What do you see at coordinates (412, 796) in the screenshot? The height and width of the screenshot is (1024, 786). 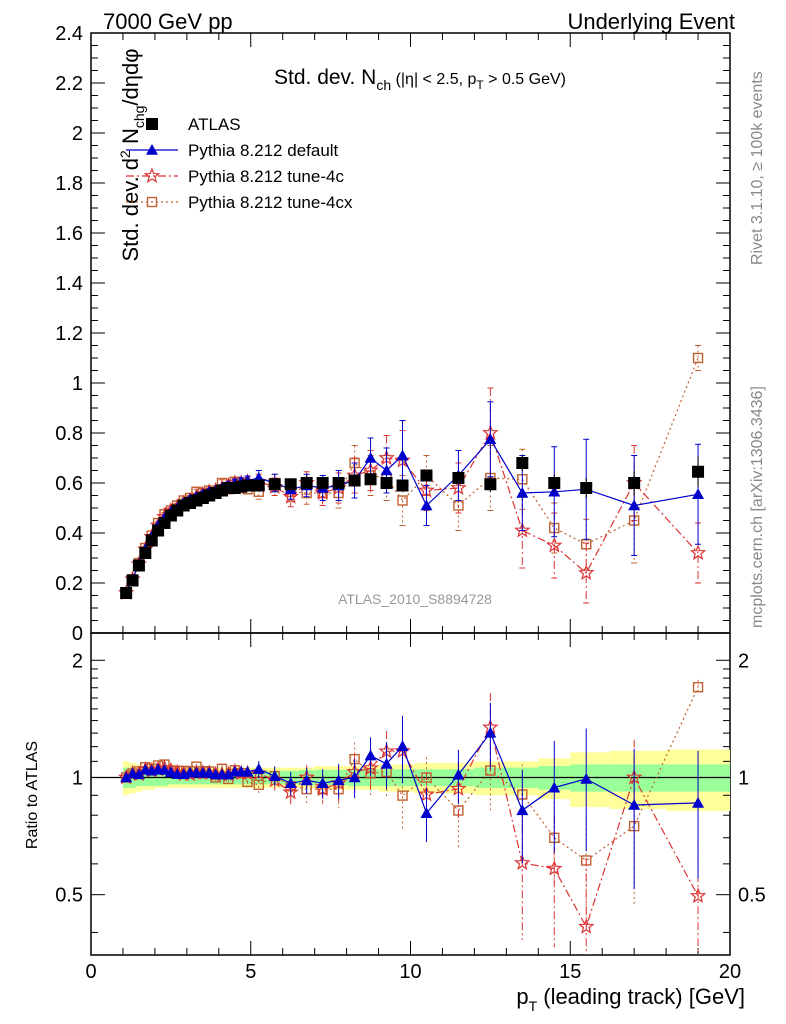 I see `ratio-series-default` at bounding box center [412, 796].